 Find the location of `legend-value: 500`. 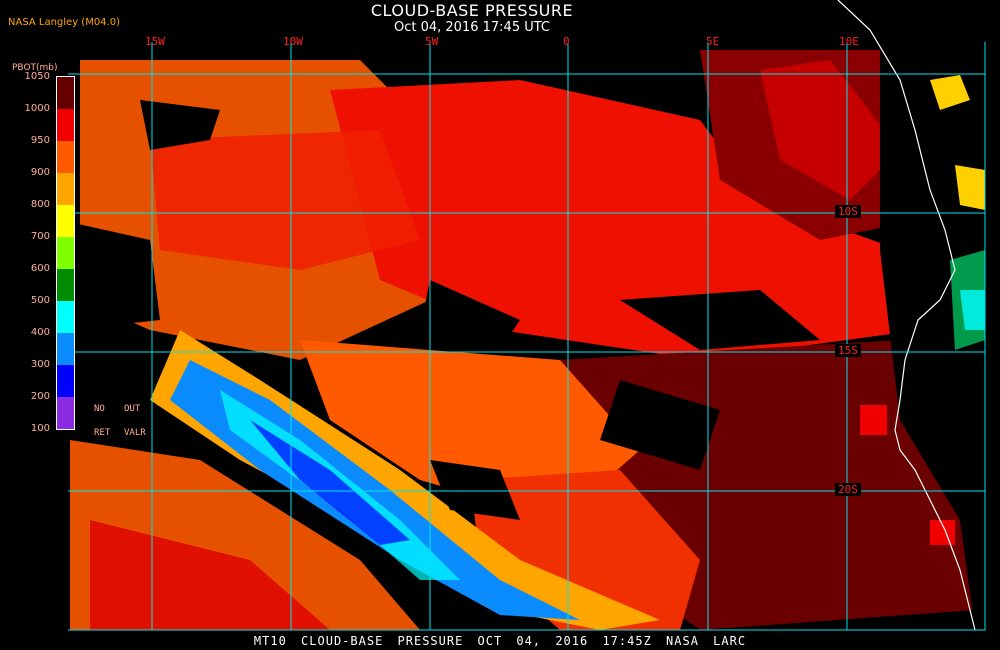

legend-value: 500 is located at coordinates (40, 300).